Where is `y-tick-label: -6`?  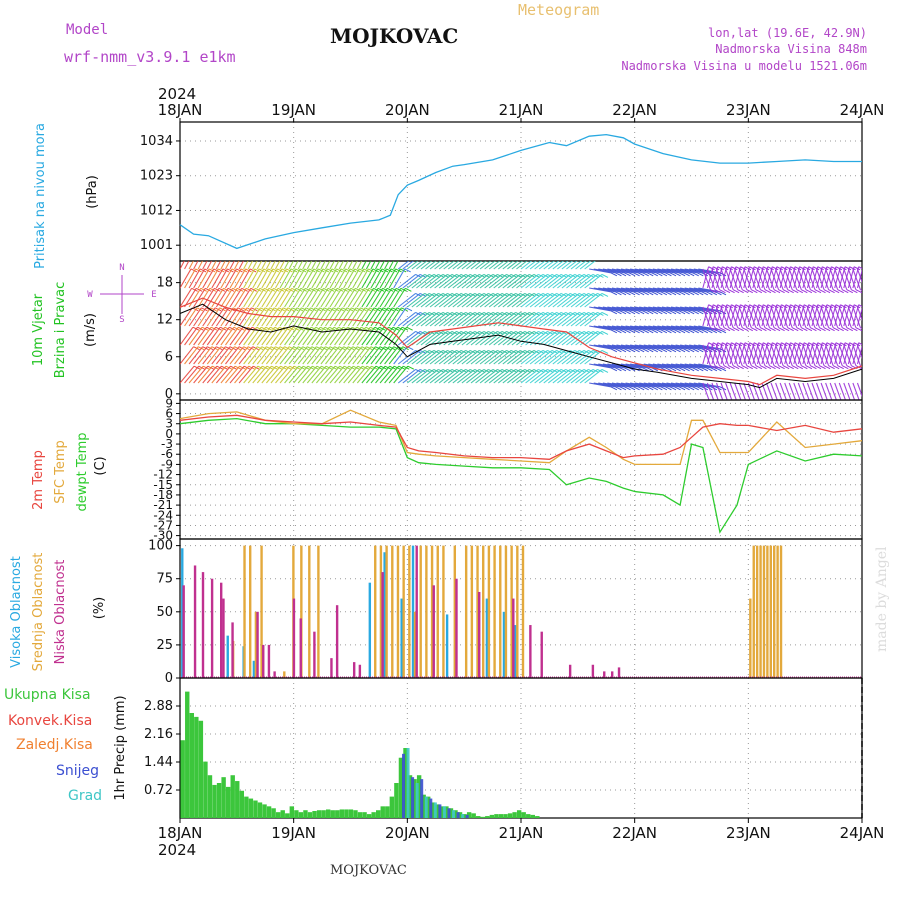
y-tick-label: -6 is located at coordinates (167, 454).